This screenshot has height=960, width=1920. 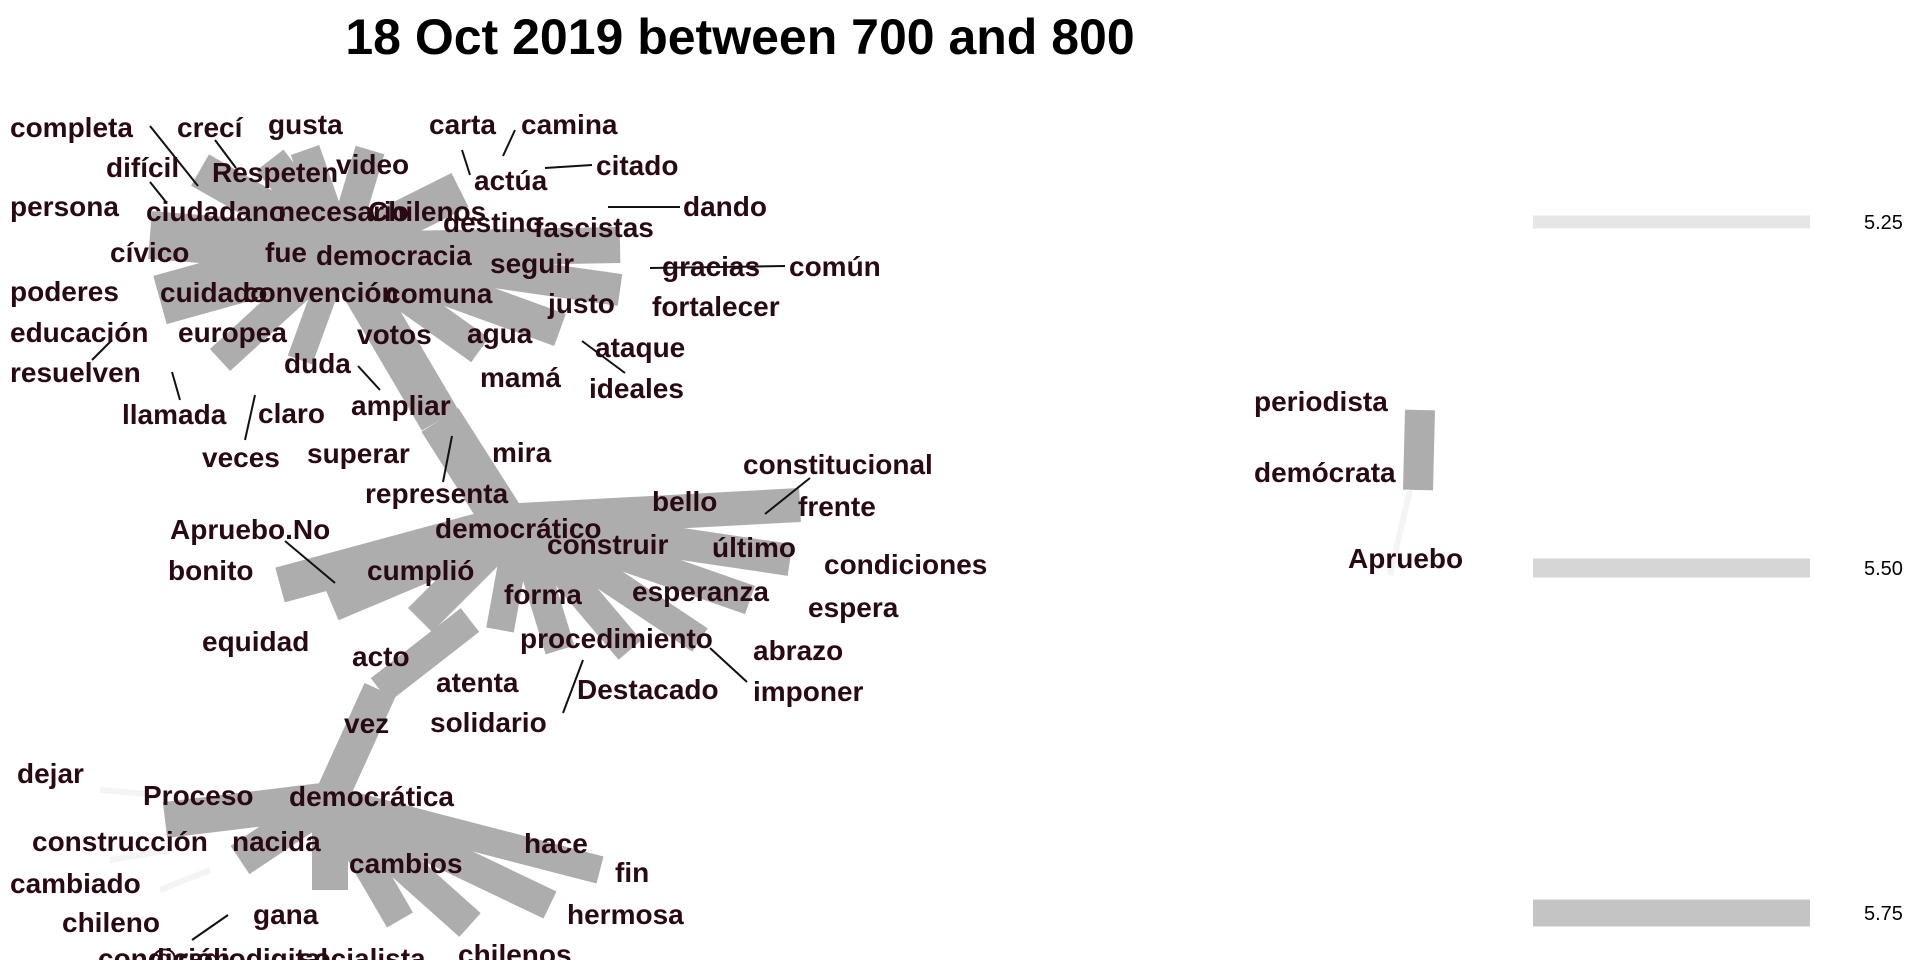 I want to click on word-label: dejar, so click(x=50, y=773).